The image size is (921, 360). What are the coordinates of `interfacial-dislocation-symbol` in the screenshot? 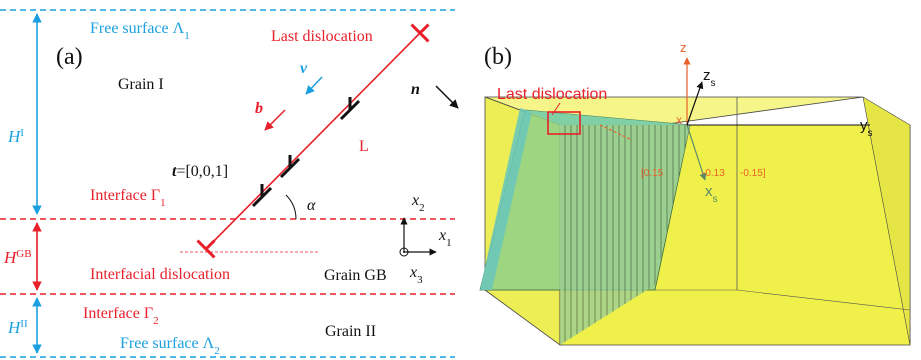 It's located at (206, 249).